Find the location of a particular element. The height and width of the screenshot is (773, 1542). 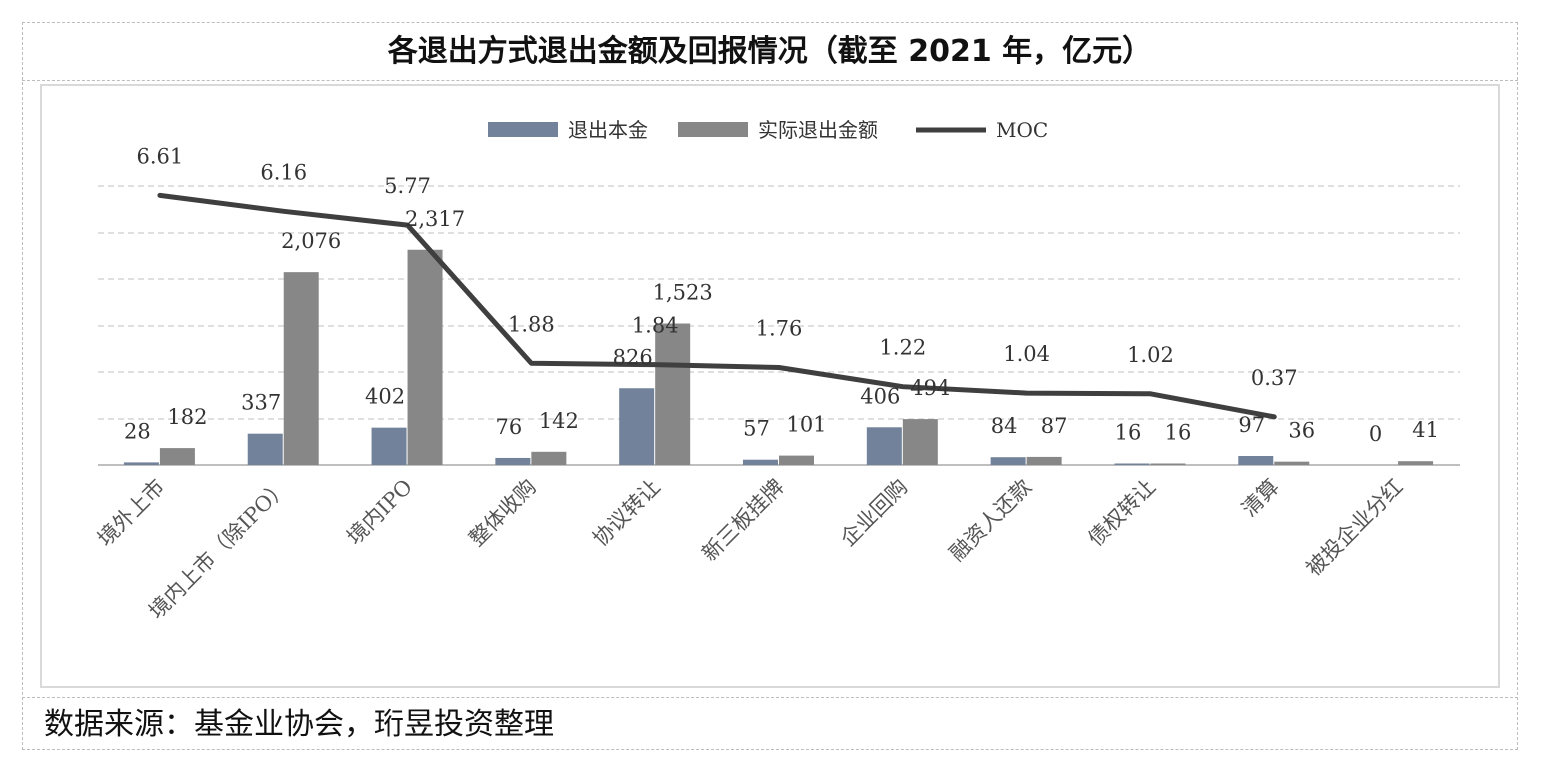

label-actual-3: 142 is located at coordinates (559, 421).